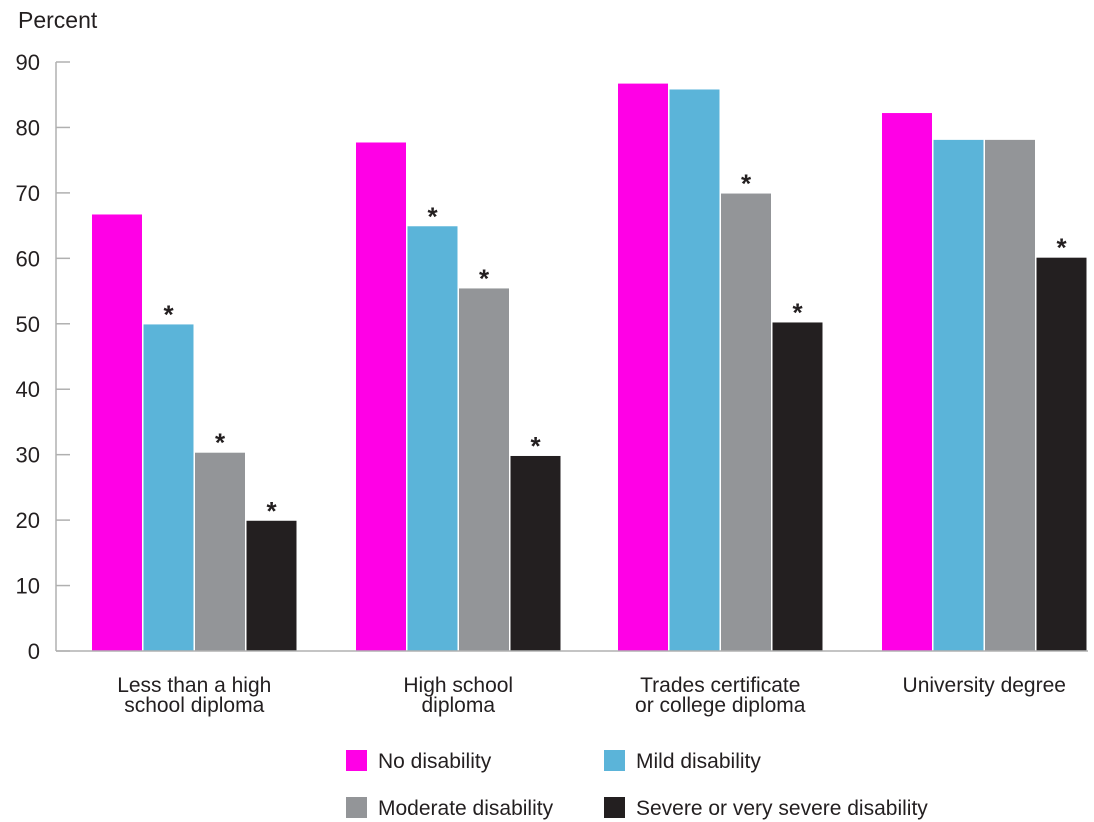 Image resolution: width=1094 pixels, height=822 pixels. I want to click on legend-label: Severe or very severe disability, so click(782, 808).